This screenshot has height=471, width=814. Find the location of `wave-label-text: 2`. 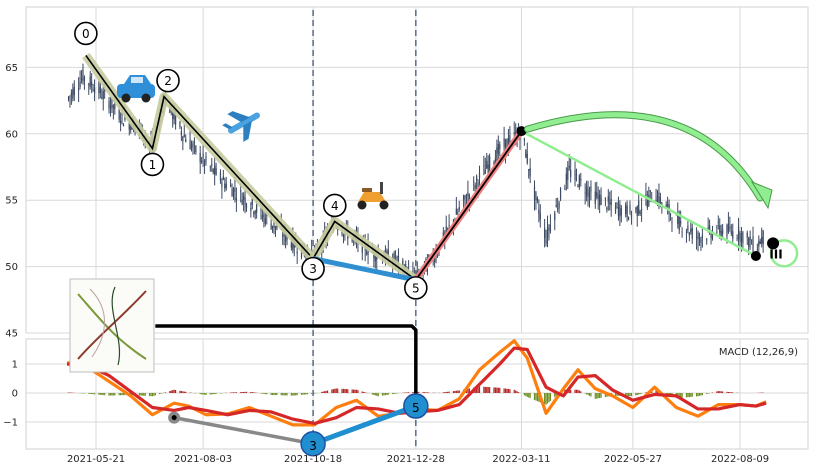

wave-label-text: 2 is located at coordinates (168, 81).